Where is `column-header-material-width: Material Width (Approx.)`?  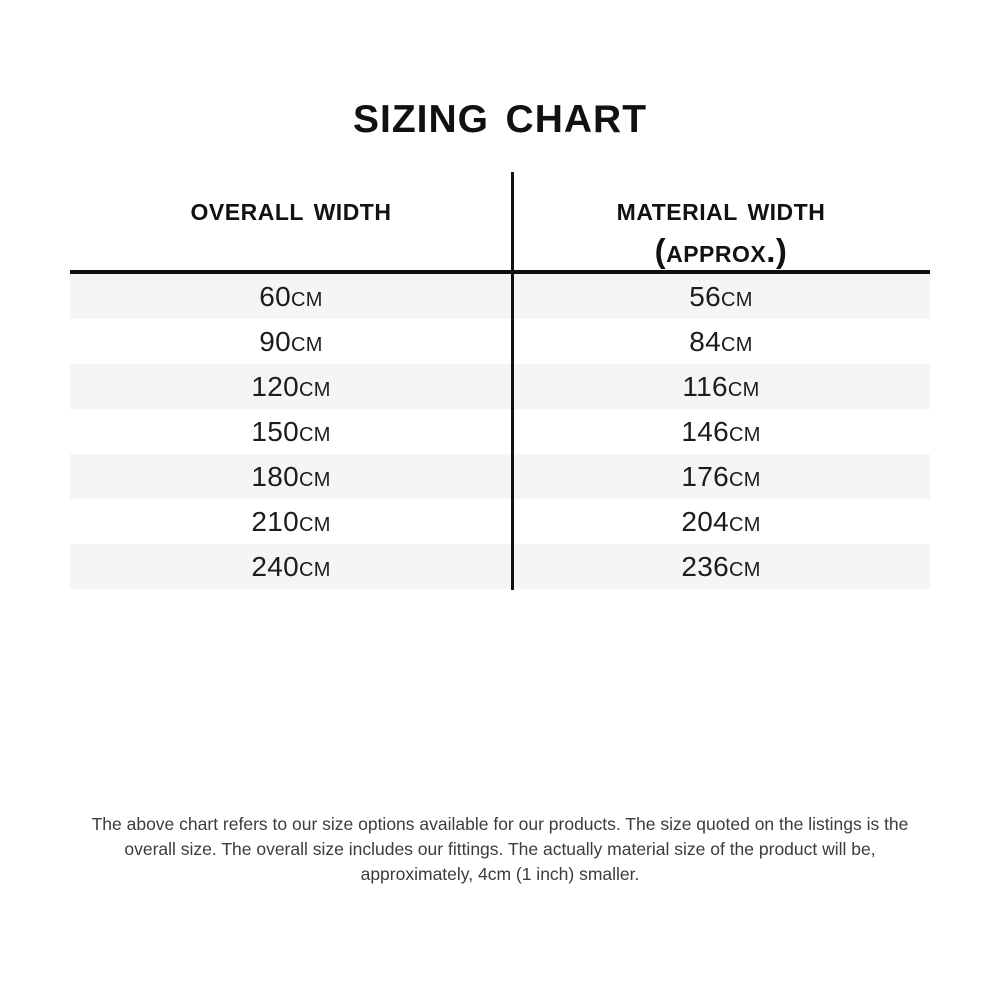 column-header-material-width: Material Width (Approx.) is located at coordinates (721, 221).